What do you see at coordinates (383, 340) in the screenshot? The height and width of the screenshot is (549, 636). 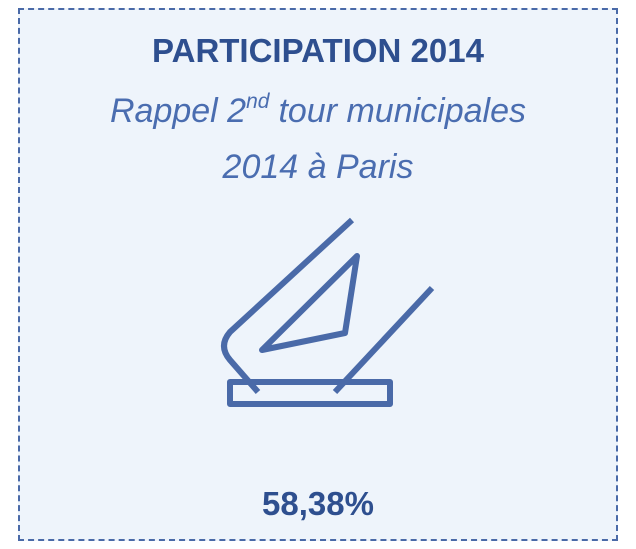 I see `ballot-edge` at bounding box center [383, 340].